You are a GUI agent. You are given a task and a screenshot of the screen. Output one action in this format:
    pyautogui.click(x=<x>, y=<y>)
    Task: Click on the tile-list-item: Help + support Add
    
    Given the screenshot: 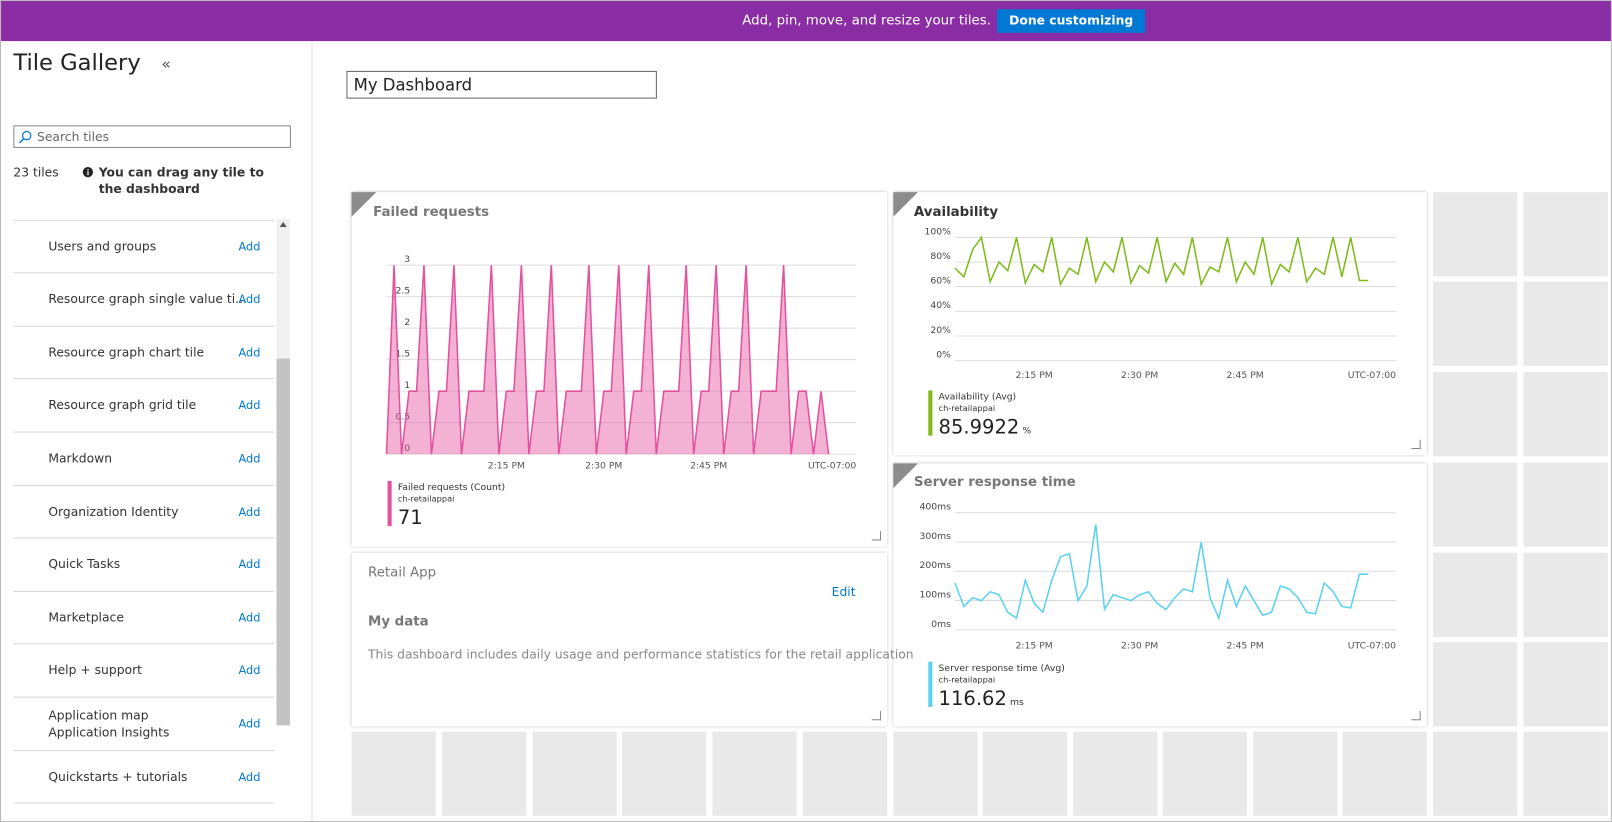 What is the action you would take?
    pyautogui.click(x=143, y=671)
    